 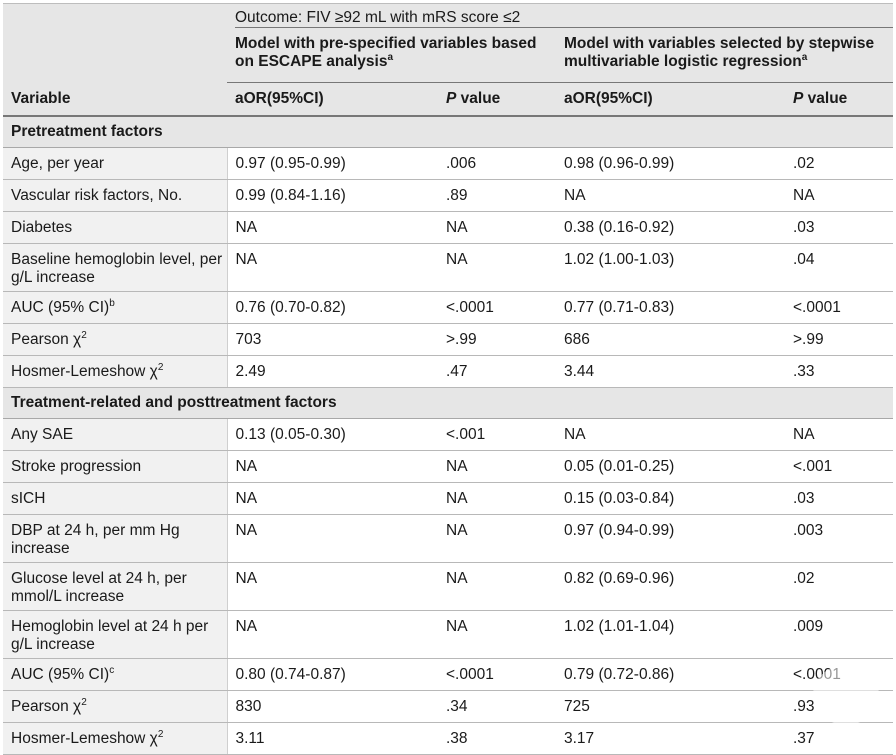 I want to click on variable-label: Diabetes, so click(x=42, y=227).